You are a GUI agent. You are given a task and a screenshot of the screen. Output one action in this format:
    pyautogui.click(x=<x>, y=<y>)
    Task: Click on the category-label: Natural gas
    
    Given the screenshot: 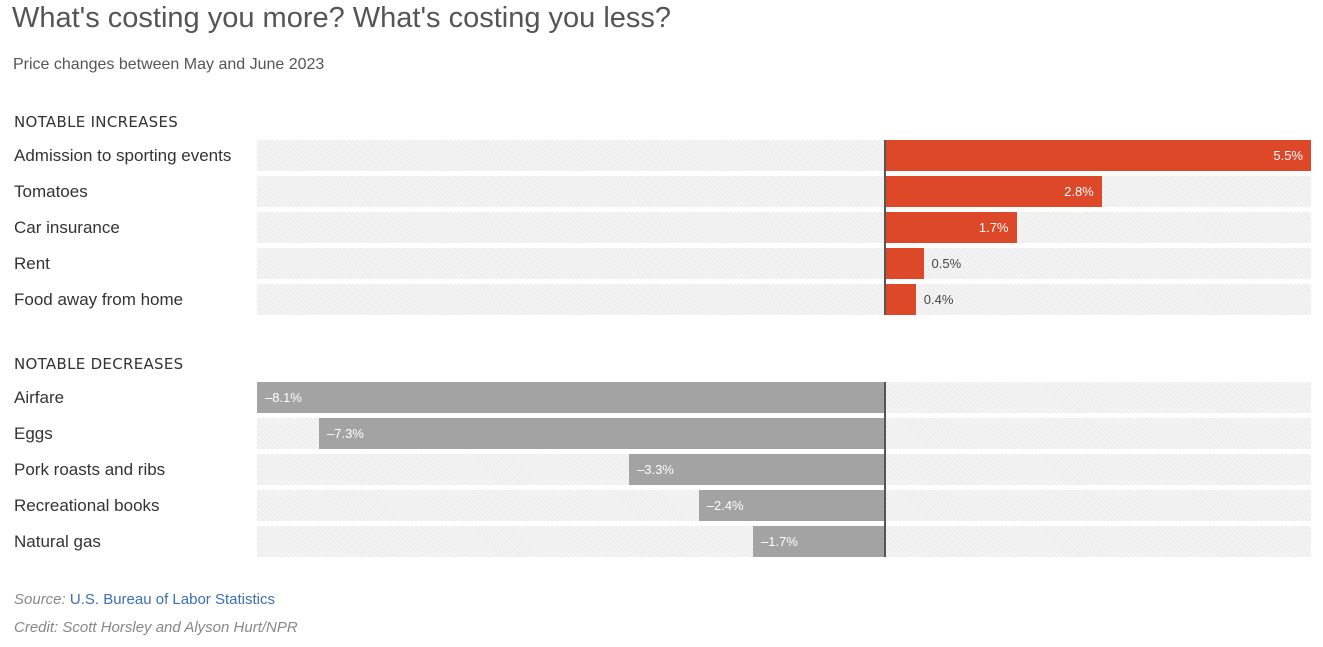 What is the action you would take?
    pyautogui.click(x=57, y=541)
    